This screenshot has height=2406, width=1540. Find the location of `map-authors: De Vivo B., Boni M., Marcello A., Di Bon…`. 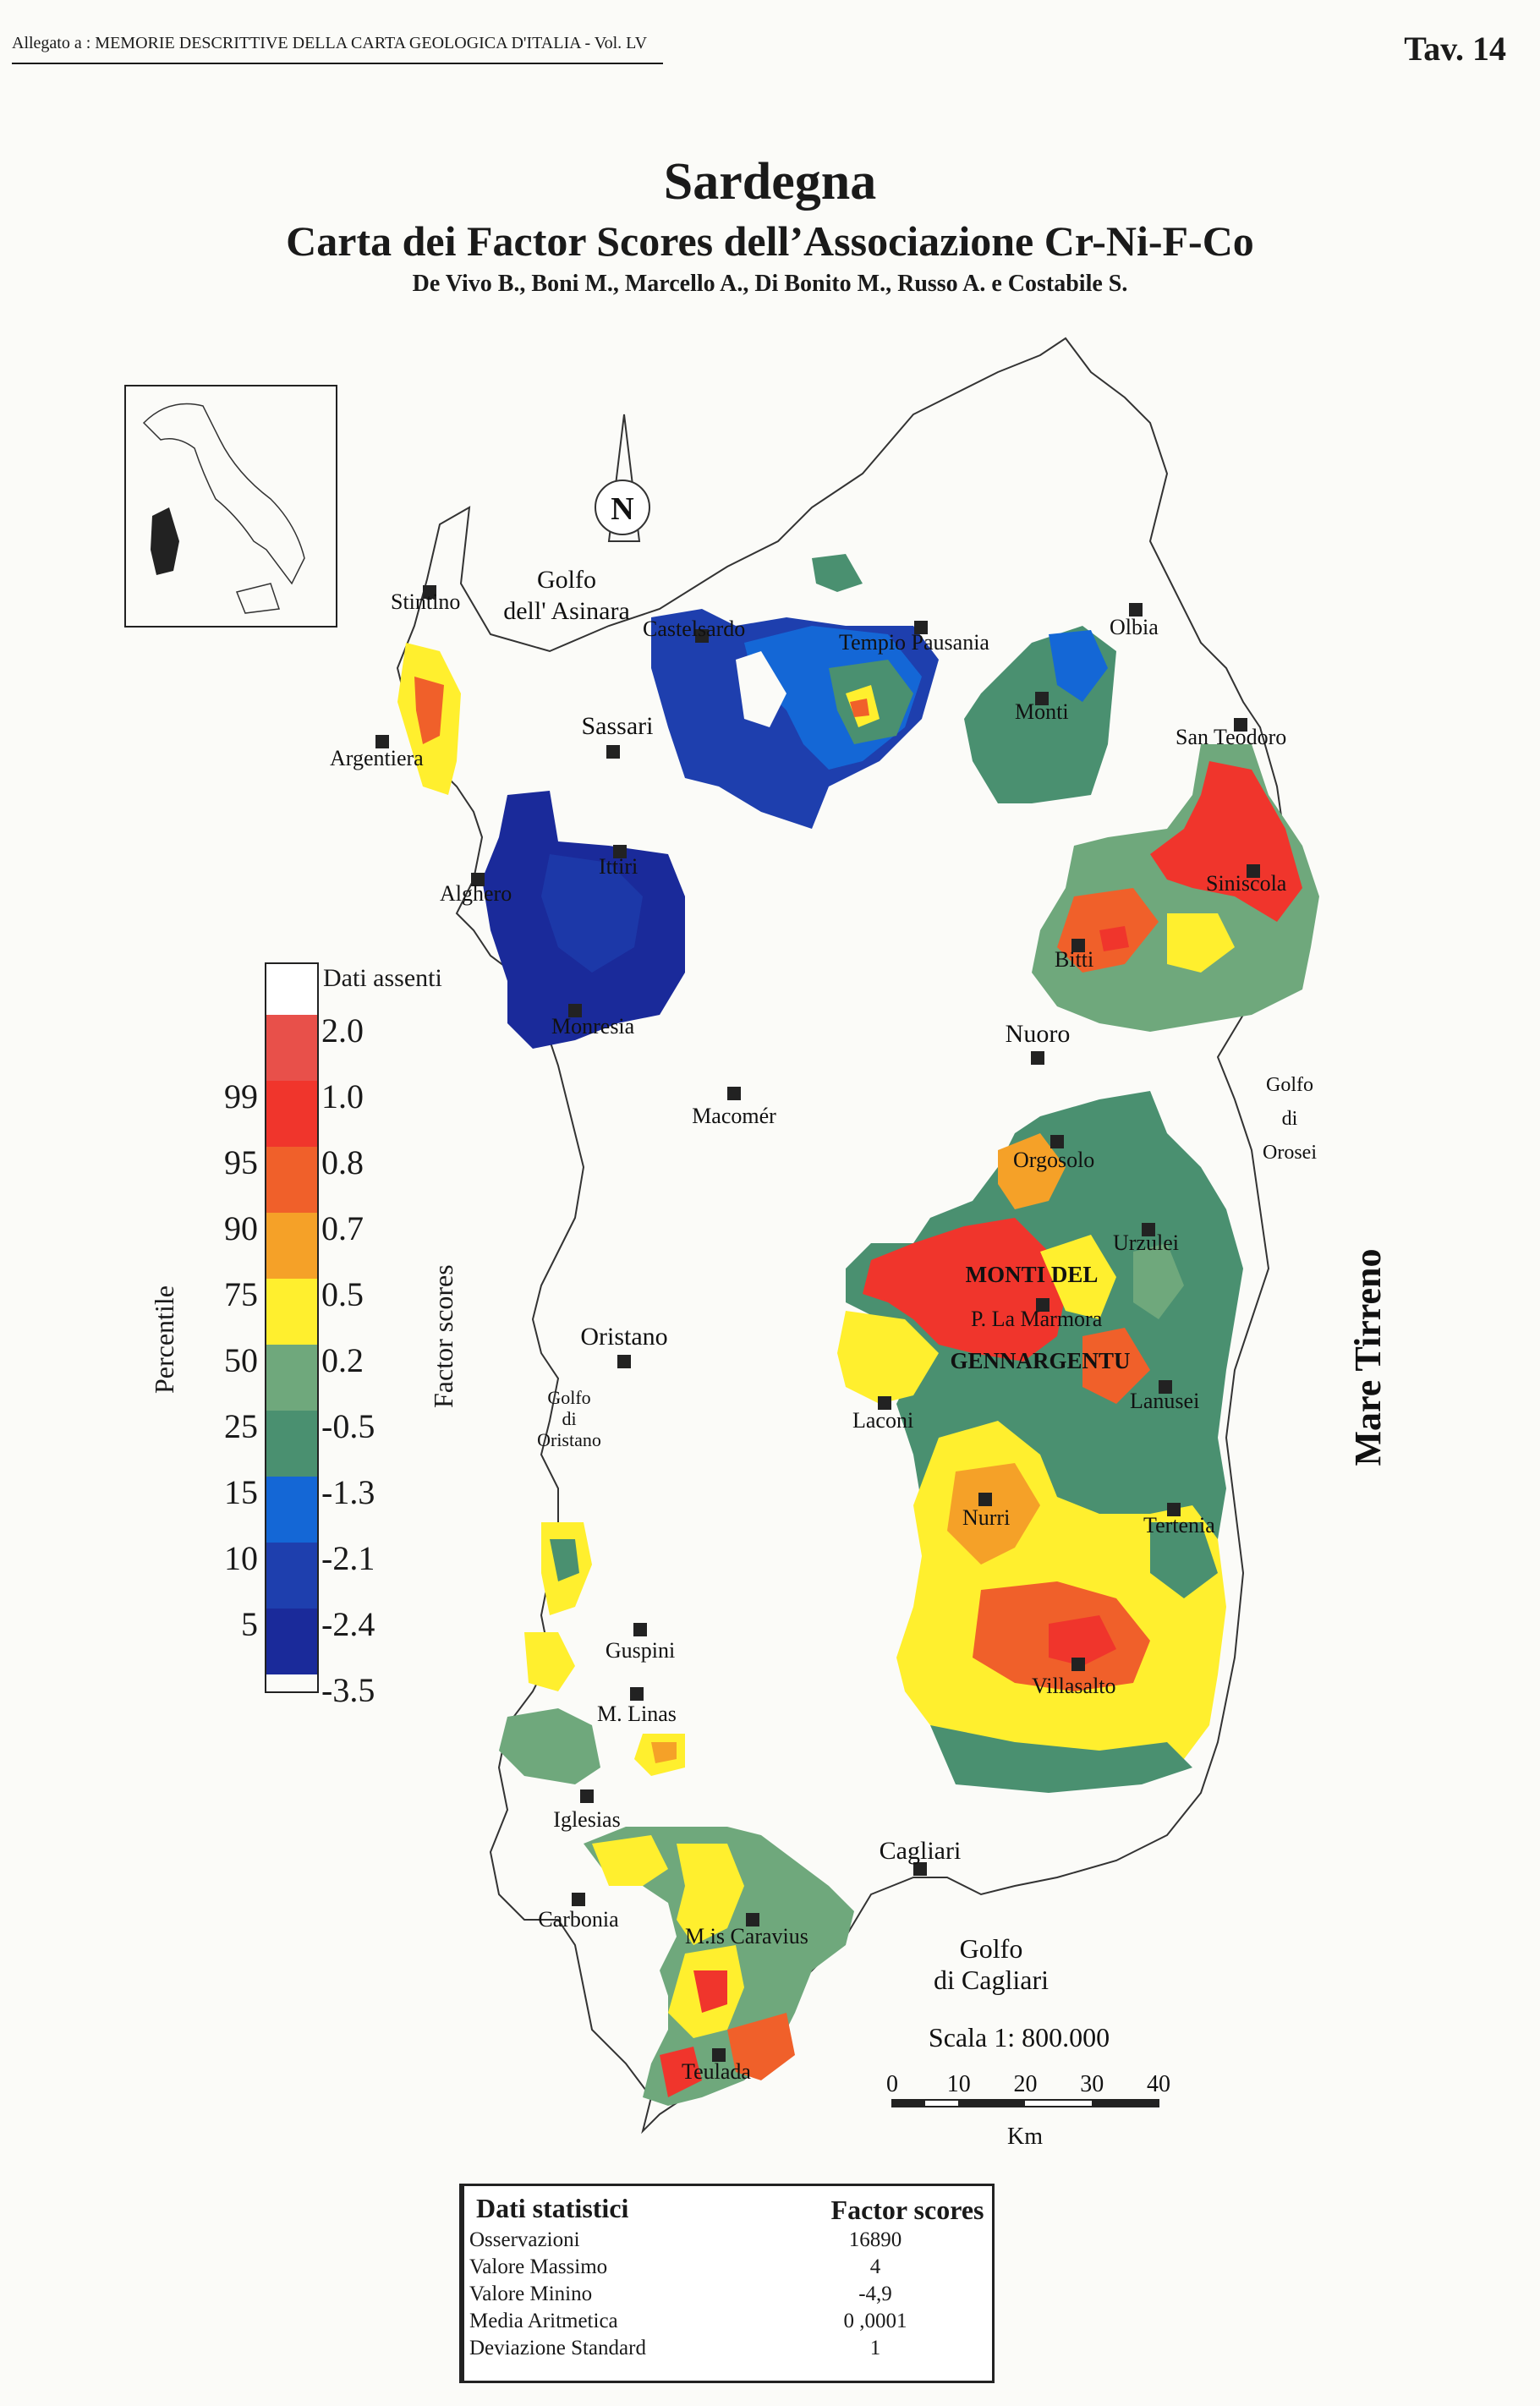

map-authors: De Vivo B., Boni M., Marcello A., Di Bon… is located at coordinates (770, 284).